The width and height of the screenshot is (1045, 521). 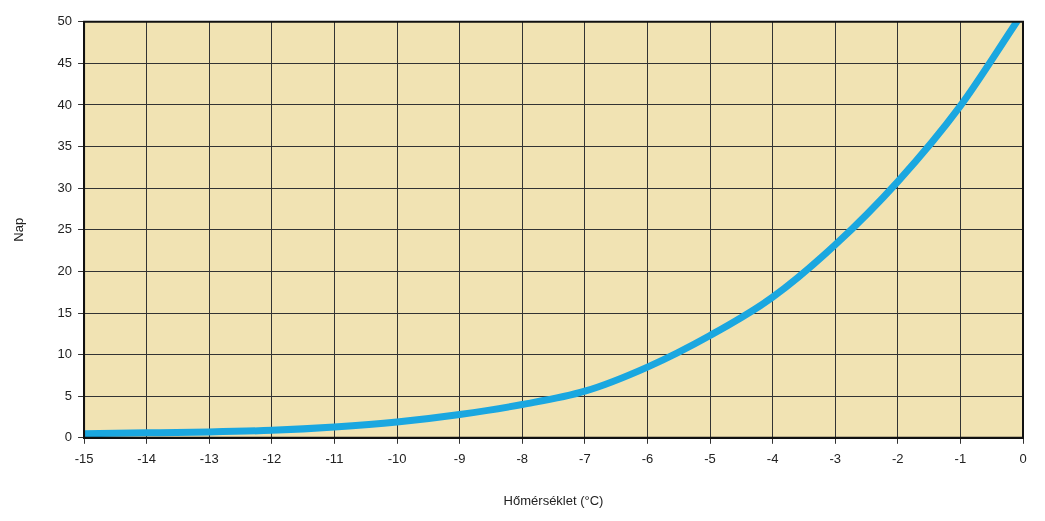 What do you see at coordinates (585, 459) in the screenshot?
I see `x-tick-label: -7` at bounding box center [585, 459].